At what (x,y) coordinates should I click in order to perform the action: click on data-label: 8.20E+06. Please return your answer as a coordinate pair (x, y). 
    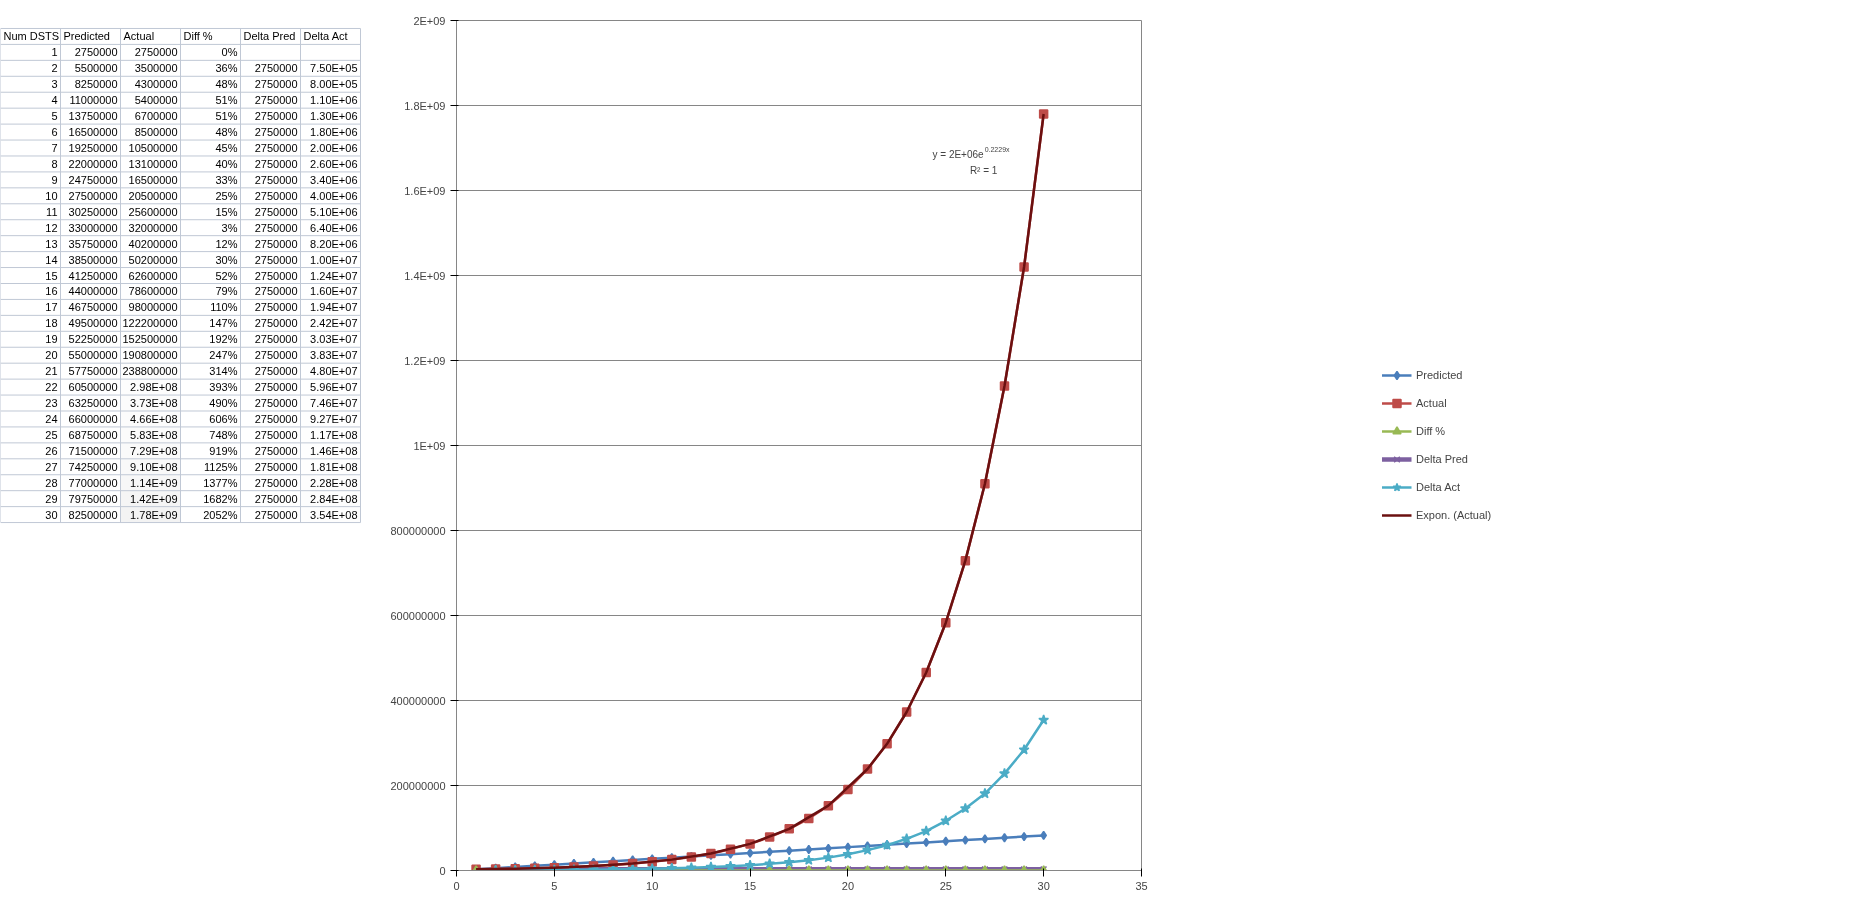
    Looking at the image, I should click on (334, 243).